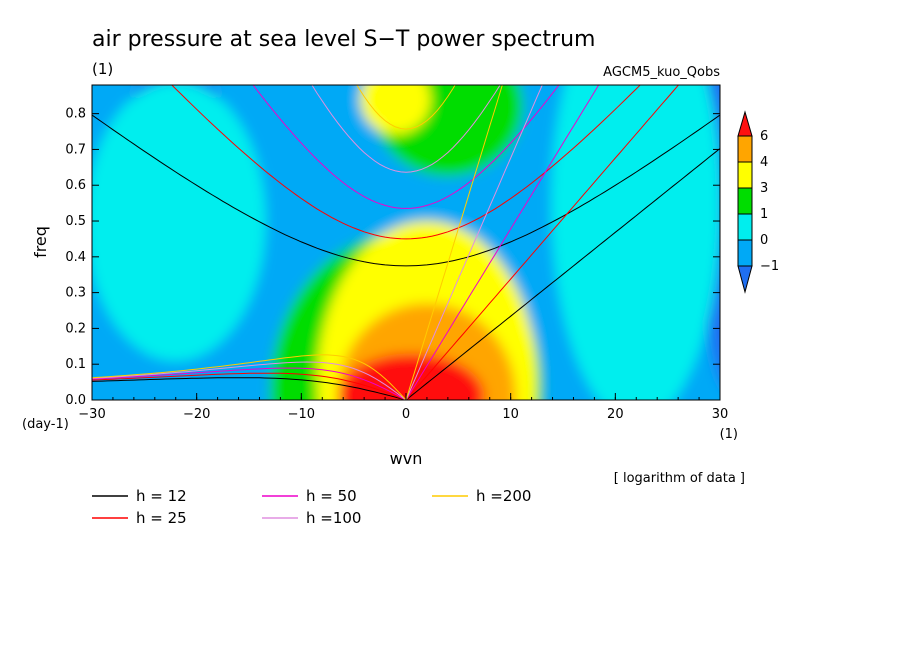  Describe the element at coordinates (764, 136) in the screenshot. I see `colorbar-label: 6` at that location.